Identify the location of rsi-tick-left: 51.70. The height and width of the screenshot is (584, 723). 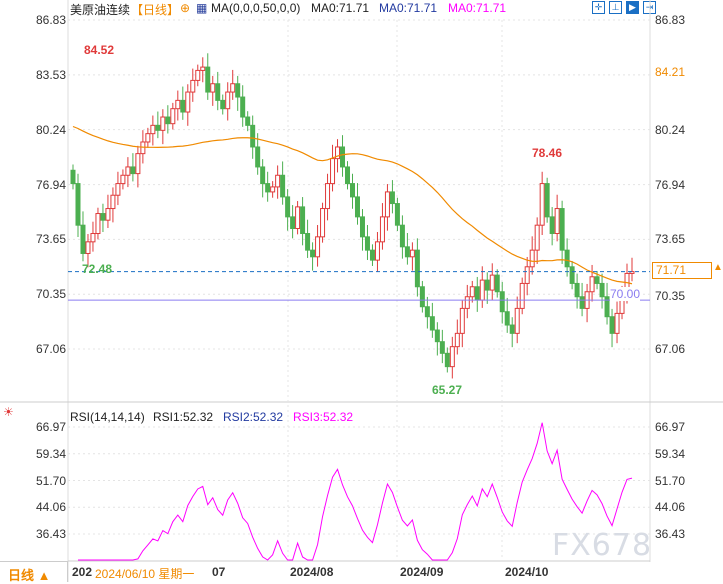
(50, 480).